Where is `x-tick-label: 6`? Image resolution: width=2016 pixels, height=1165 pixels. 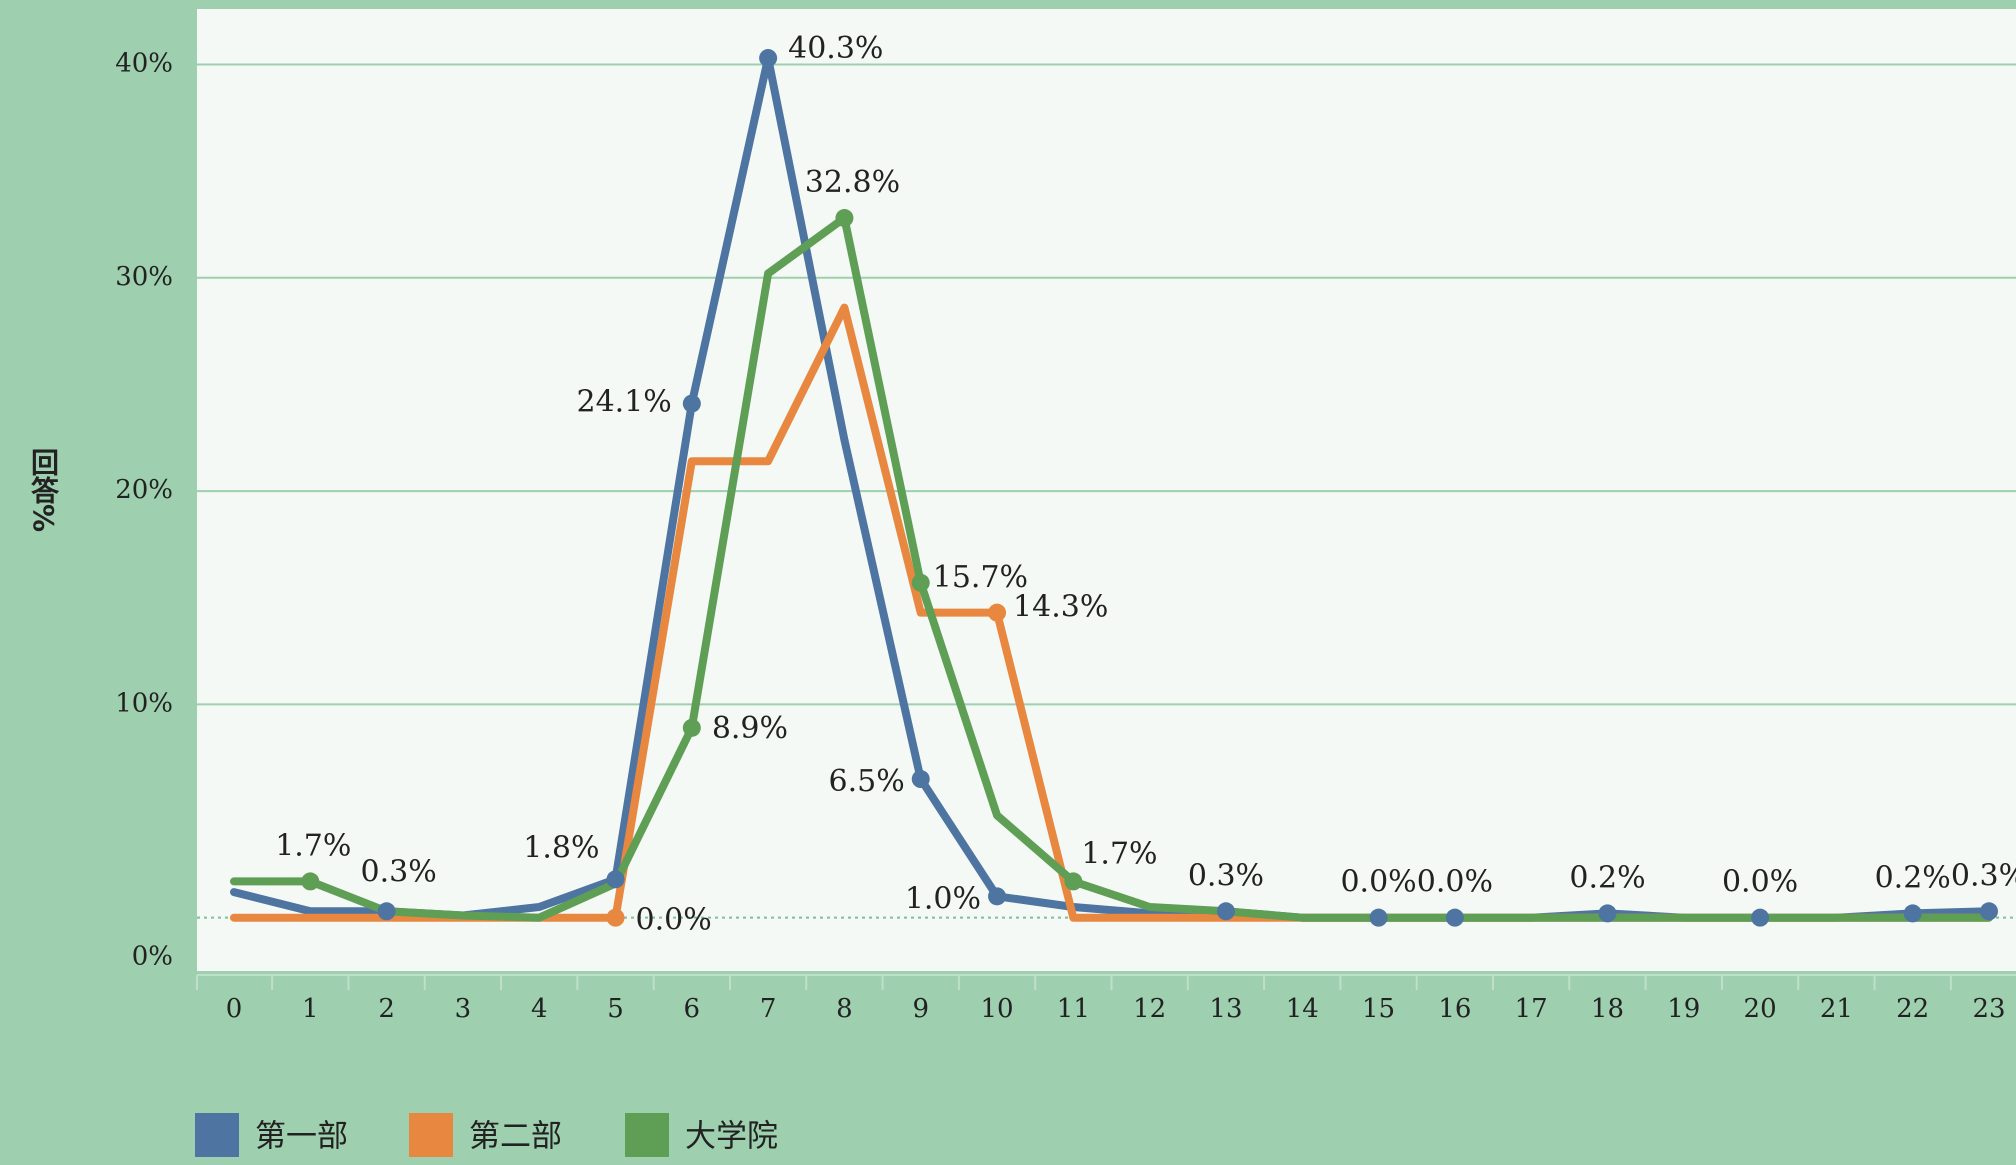
x-tick-label: 6 is located at coordinates (692, 1009).